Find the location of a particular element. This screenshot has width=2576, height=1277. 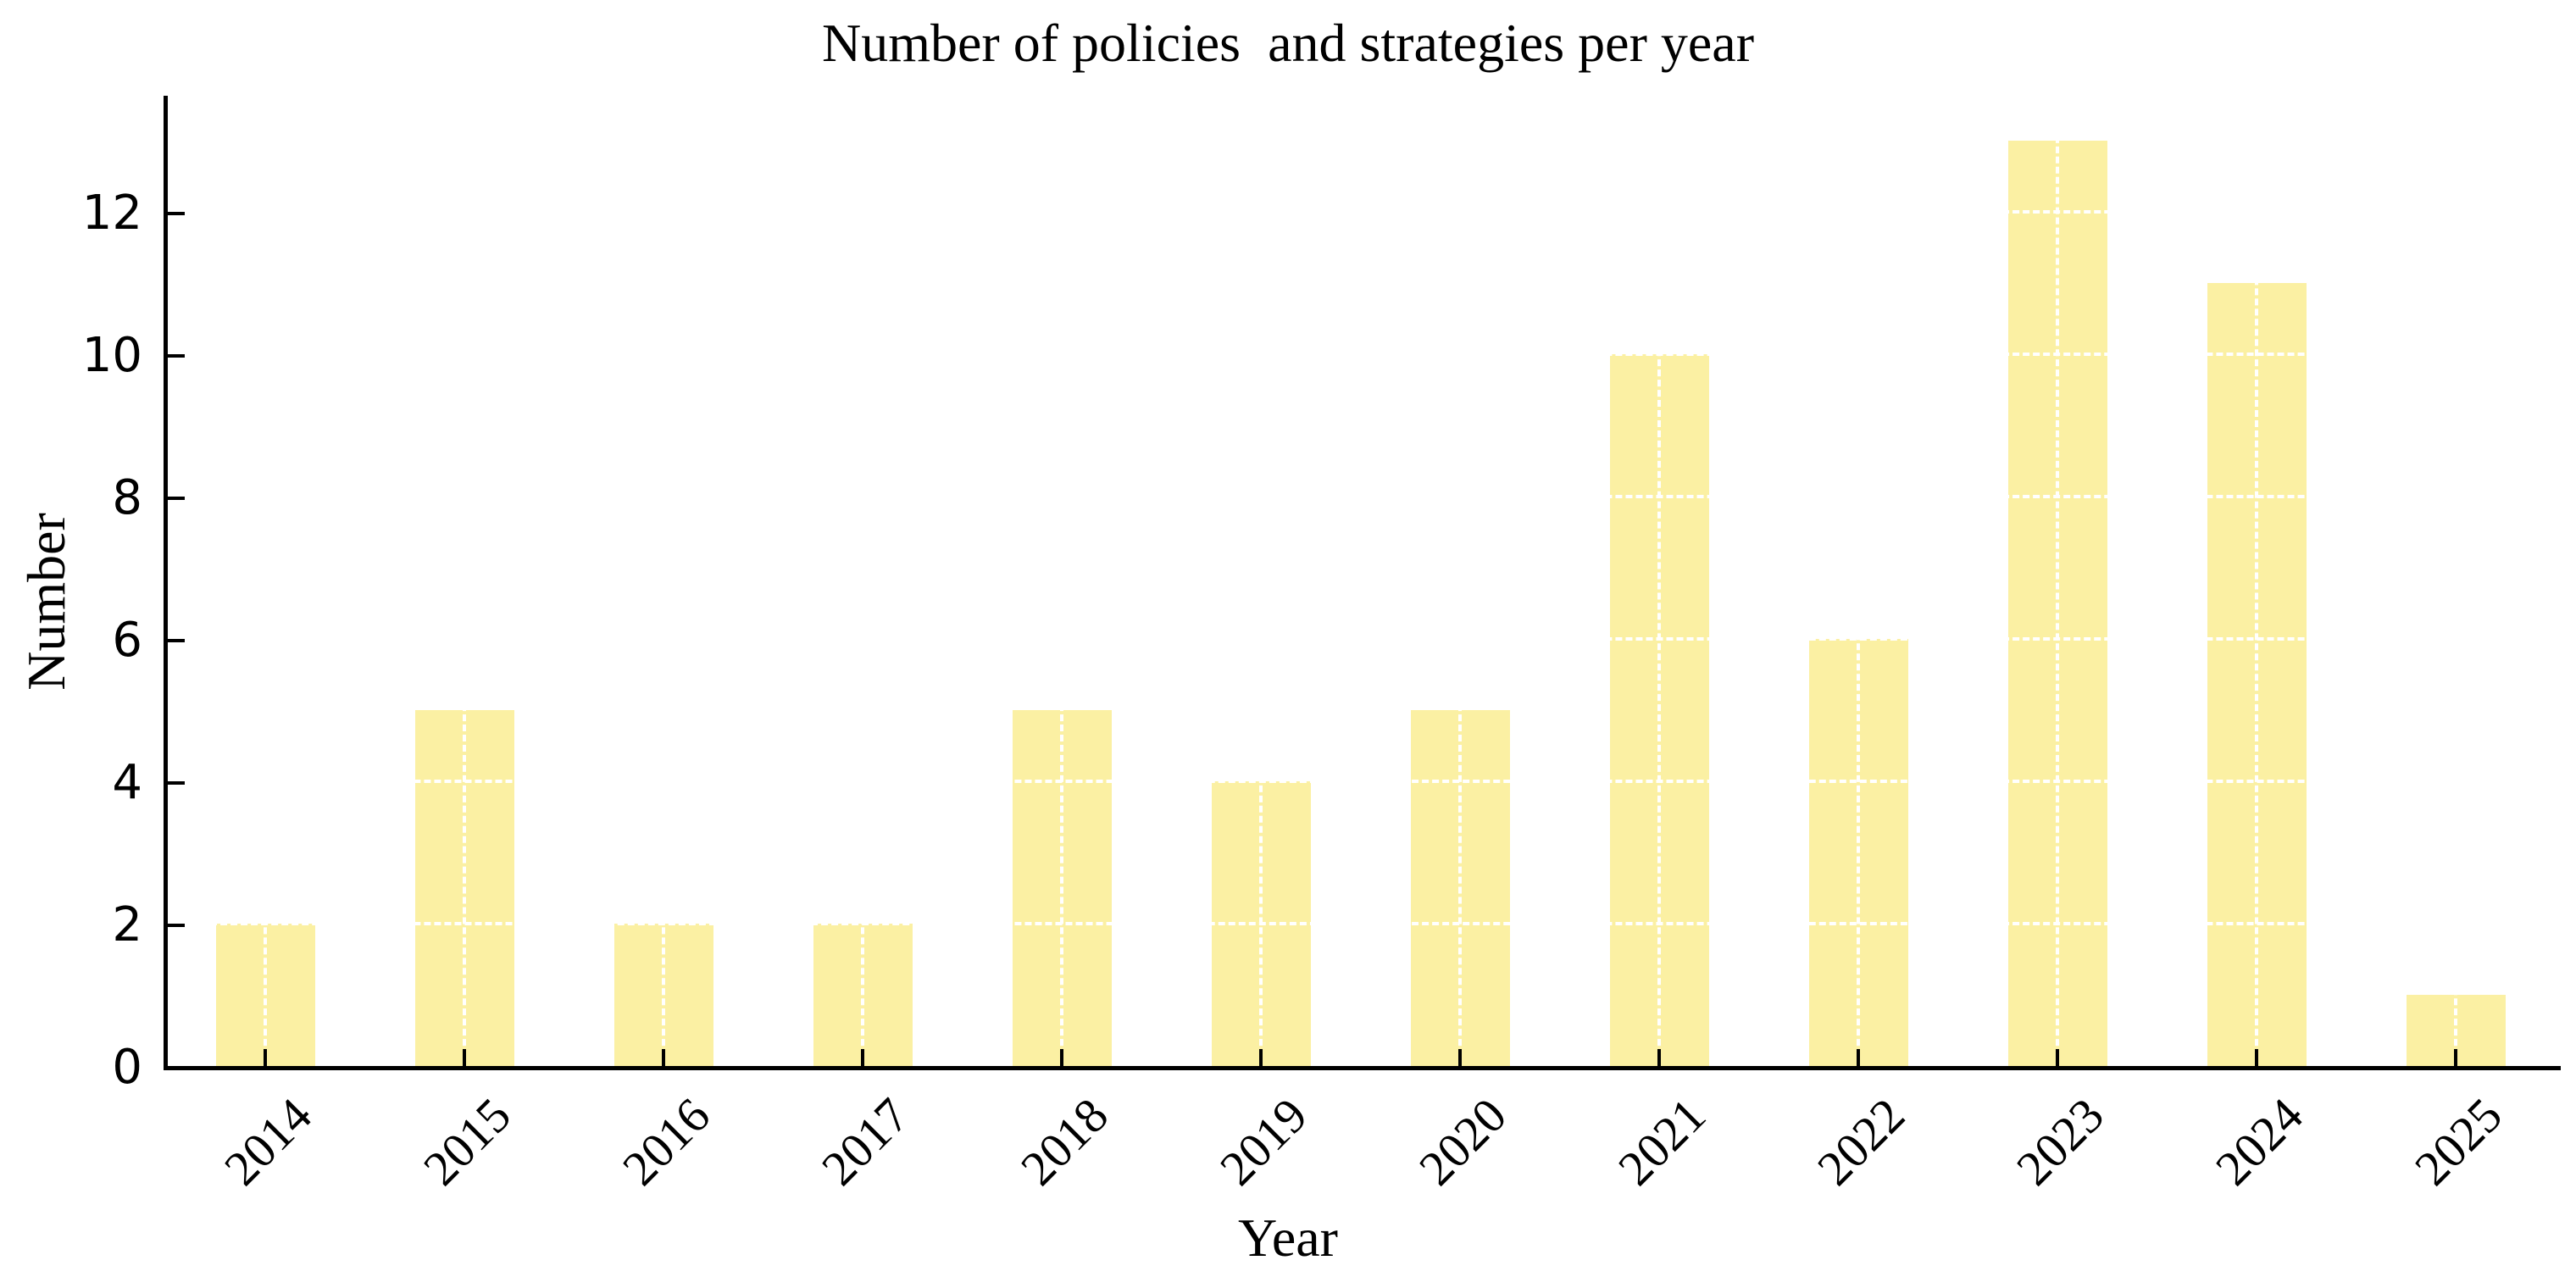

x-tick-label: 2022 is located at coordinates (1861, 1141).